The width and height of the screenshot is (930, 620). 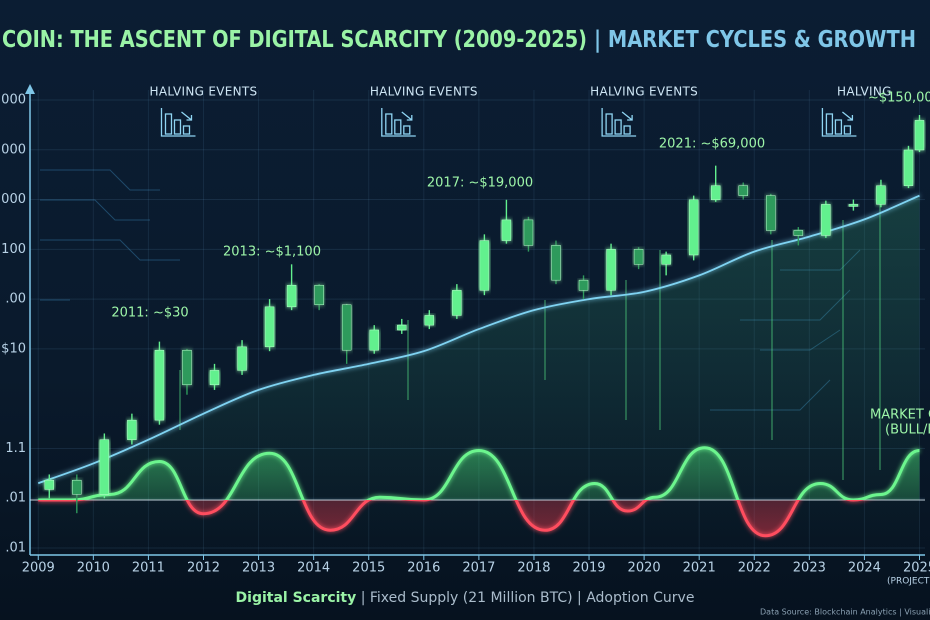 What do you see at coordinates (272, 252) in the screenshot?
I see `annotation: 2013: ~$1,100` at bounding box center [272, 252].